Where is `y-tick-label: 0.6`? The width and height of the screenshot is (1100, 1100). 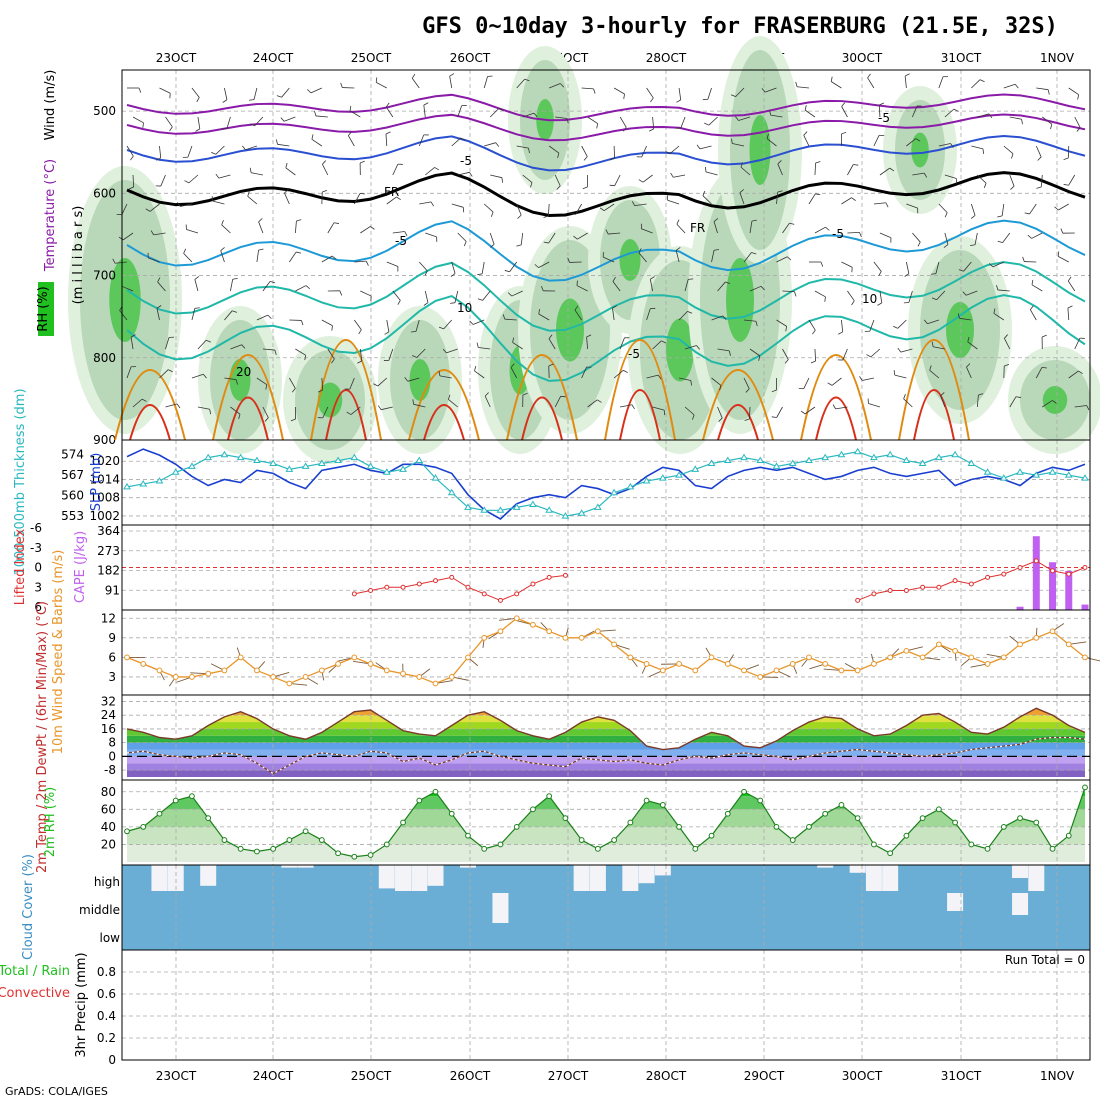
y-tick-label: 0.6 is located at coordinates (106, 994).